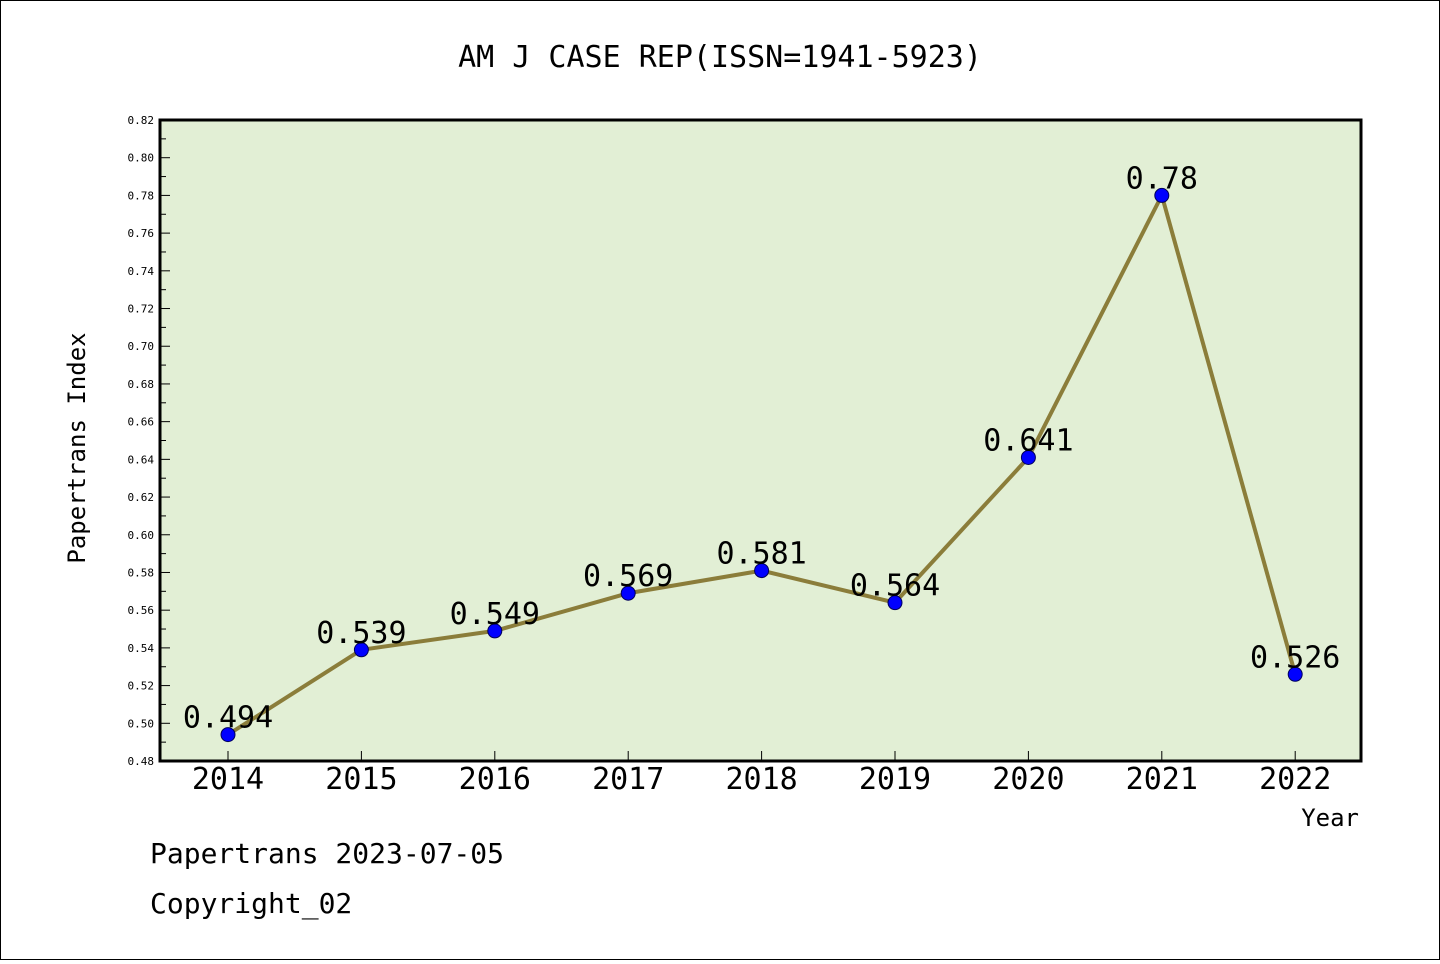 The height and width of the screenshot is (964, 1440). I want to click on y-tick-label: 0.76, so click(141, 233).